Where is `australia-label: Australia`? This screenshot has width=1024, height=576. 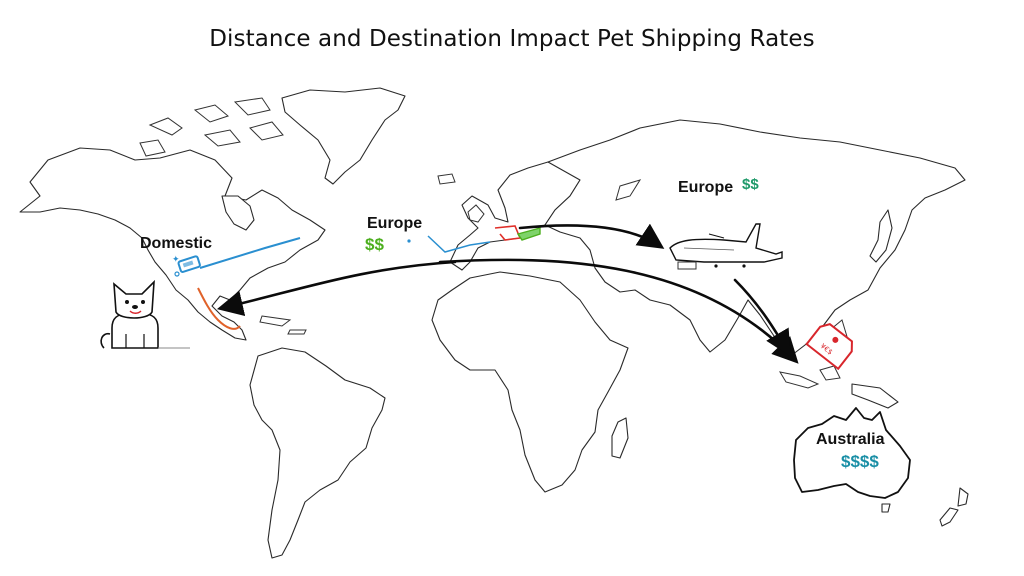
australia-label: Australia is located at coordinates (850, 439).